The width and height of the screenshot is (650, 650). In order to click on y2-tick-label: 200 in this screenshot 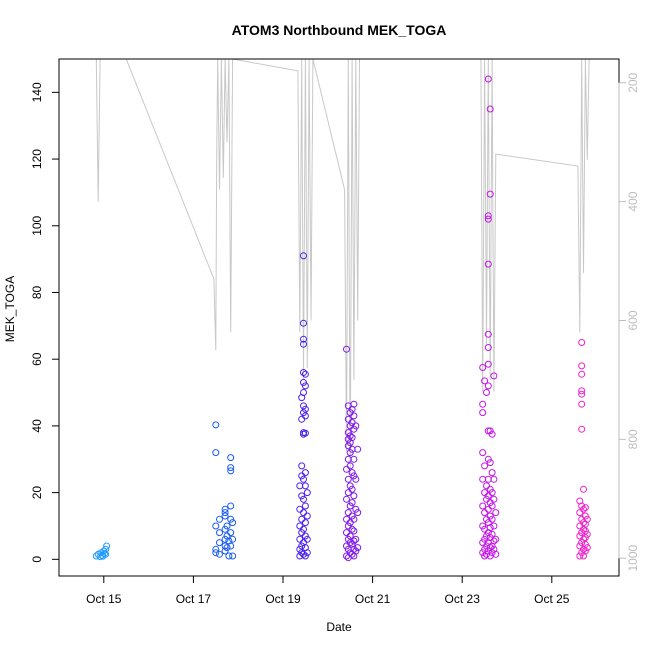, I will do `click(633, 82)`.